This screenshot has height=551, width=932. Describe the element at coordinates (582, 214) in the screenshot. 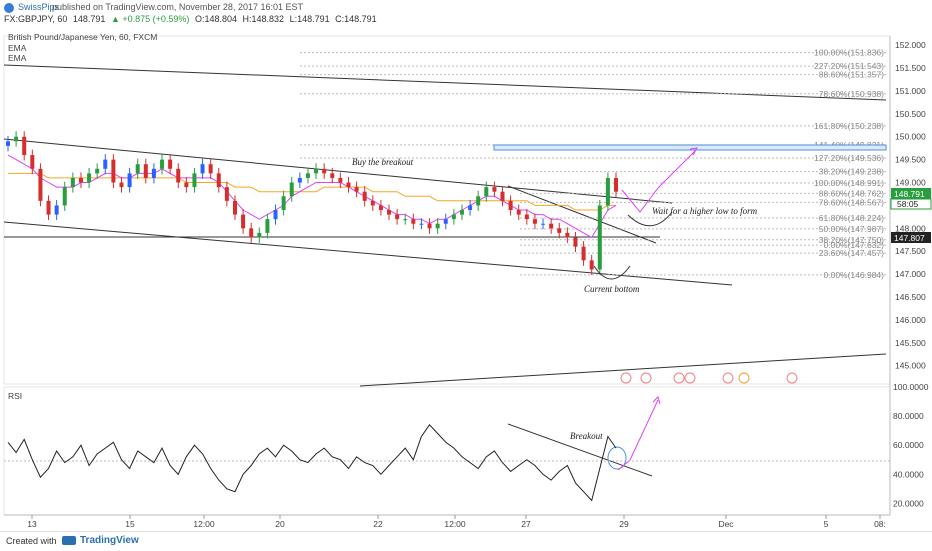

I see `short-trendline` at that location.